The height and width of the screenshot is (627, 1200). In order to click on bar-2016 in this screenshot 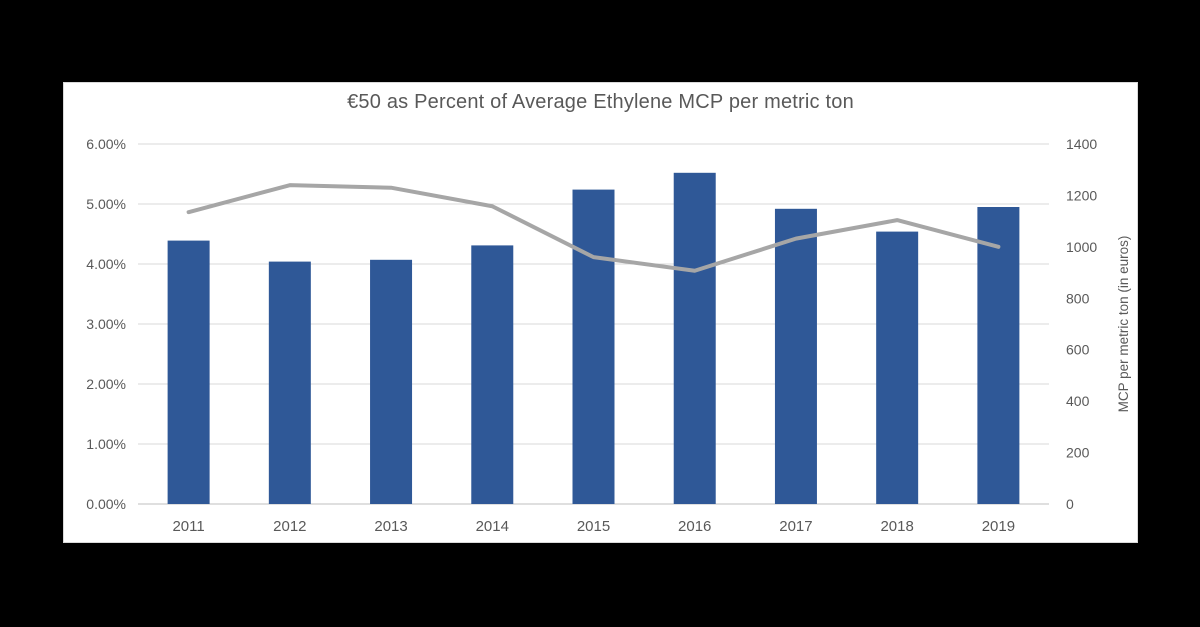, I will do `click(694, 338)`.